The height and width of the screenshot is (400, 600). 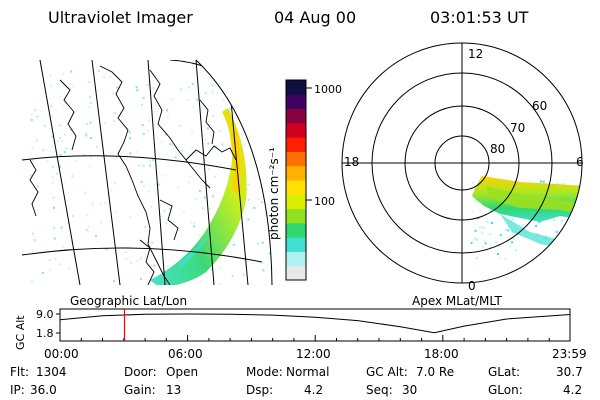 What do you see at coordinates (387, 372) in the screenshot?
I see `gcalt-label: GC Alt:` at bounding box center [387, 372].